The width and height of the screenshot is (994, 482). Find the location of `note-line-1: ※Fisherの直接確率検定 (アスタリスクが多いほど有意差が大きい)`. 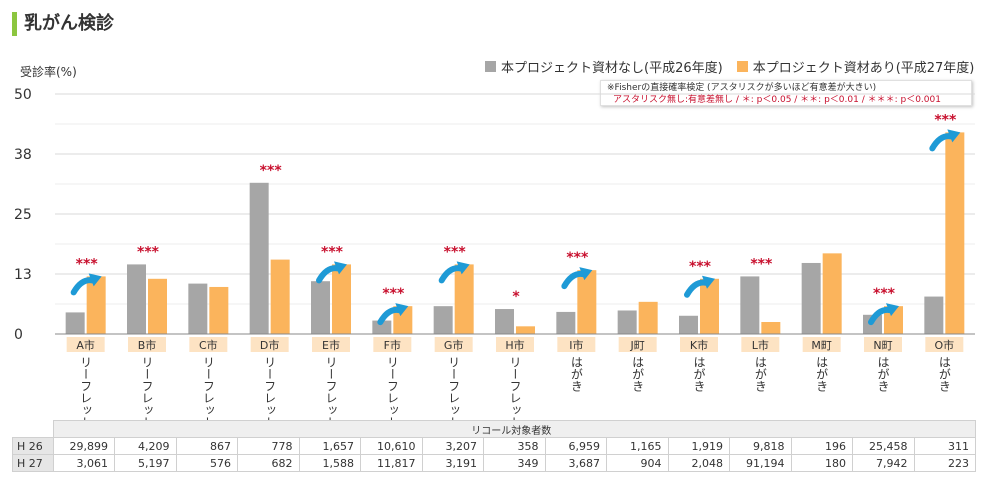

note-line-1: ※Fisherの直接確率検定 (アスタリスクが多いほど有意差が大きい) is located at coordinates (742, 88).